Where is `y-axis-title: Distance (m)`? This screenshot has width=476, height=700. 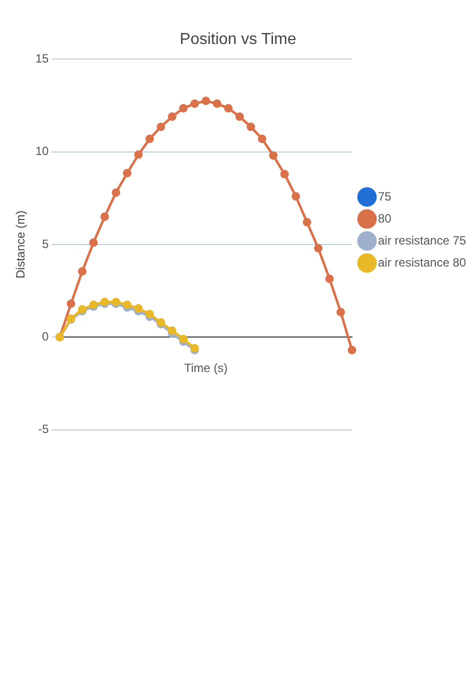
y-axis-title: Distance (m) is located at coordinates (21, 244).